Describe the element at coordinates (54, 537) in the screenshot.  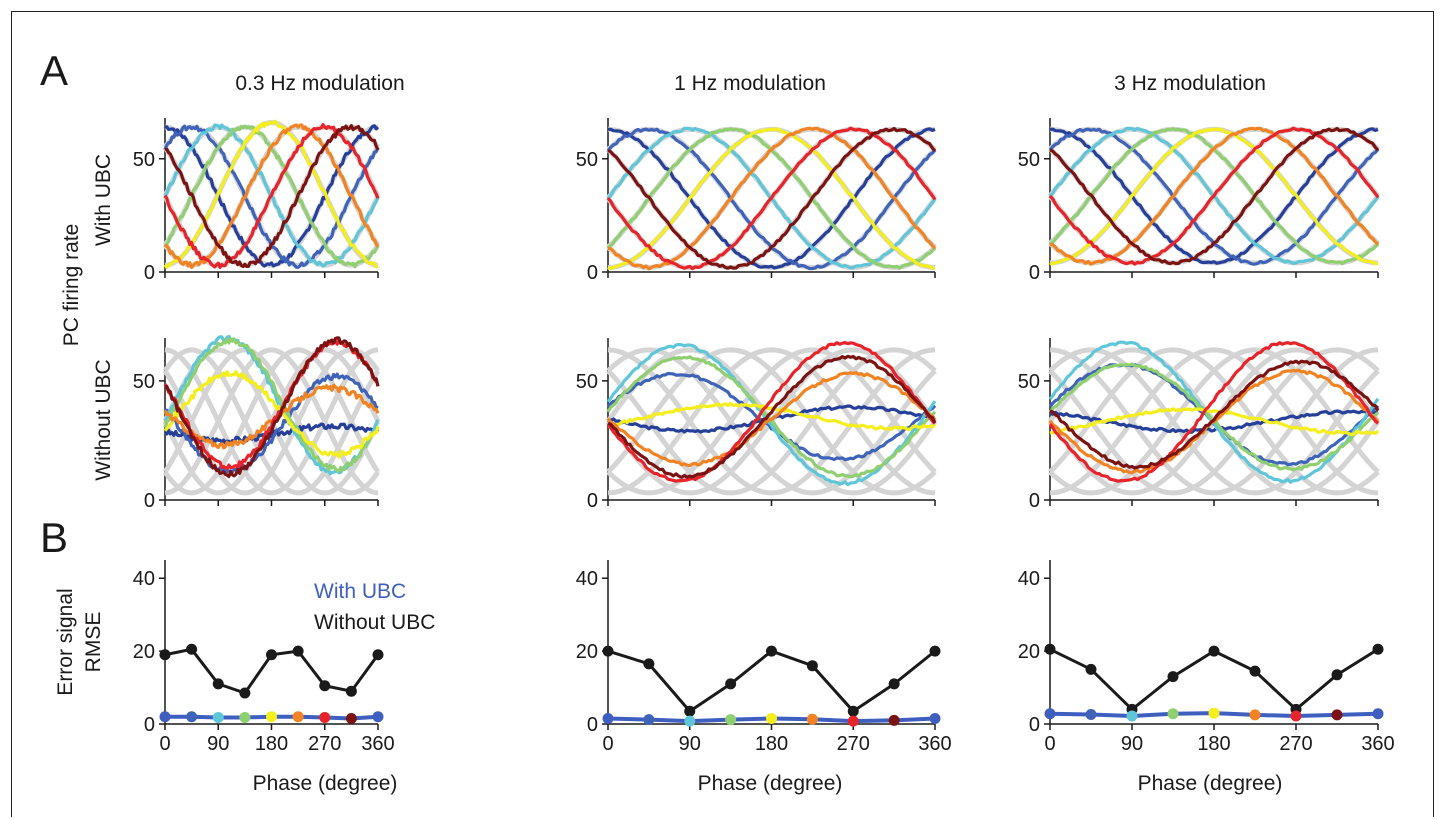
I see `panel-label-b: B` at that location.